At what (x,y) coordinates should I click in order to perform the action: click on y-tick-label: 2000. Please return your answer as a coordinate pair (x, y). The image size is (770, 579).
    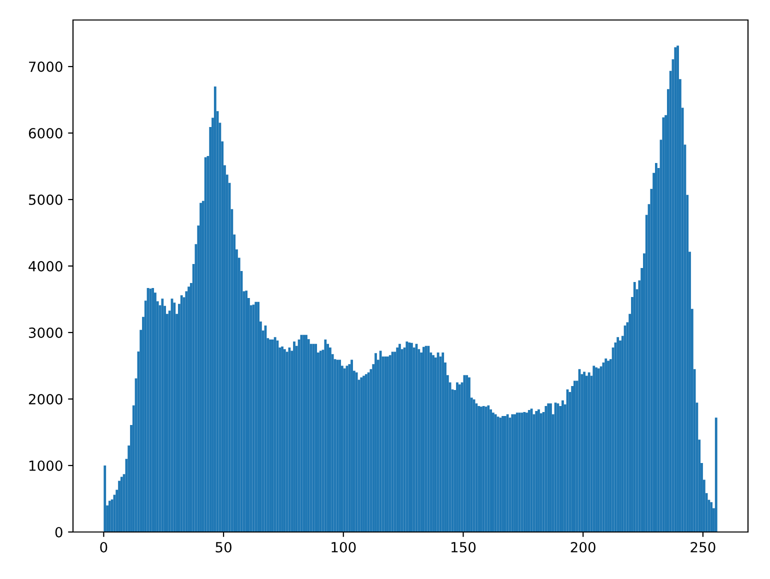
    Looking at the image, I should click on (45, 399).